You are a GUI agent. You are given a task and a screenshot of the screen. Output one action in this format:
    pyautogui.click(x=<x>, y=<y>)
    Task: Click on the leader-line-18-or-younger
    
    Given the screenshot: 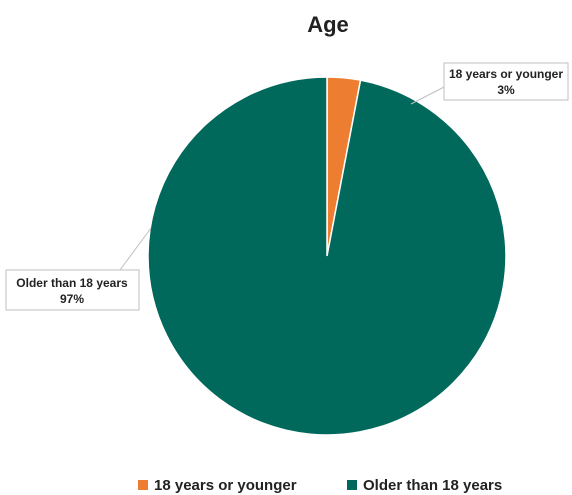 What is the action you would take?
    pyautogui.click(x=429, y=94)
    